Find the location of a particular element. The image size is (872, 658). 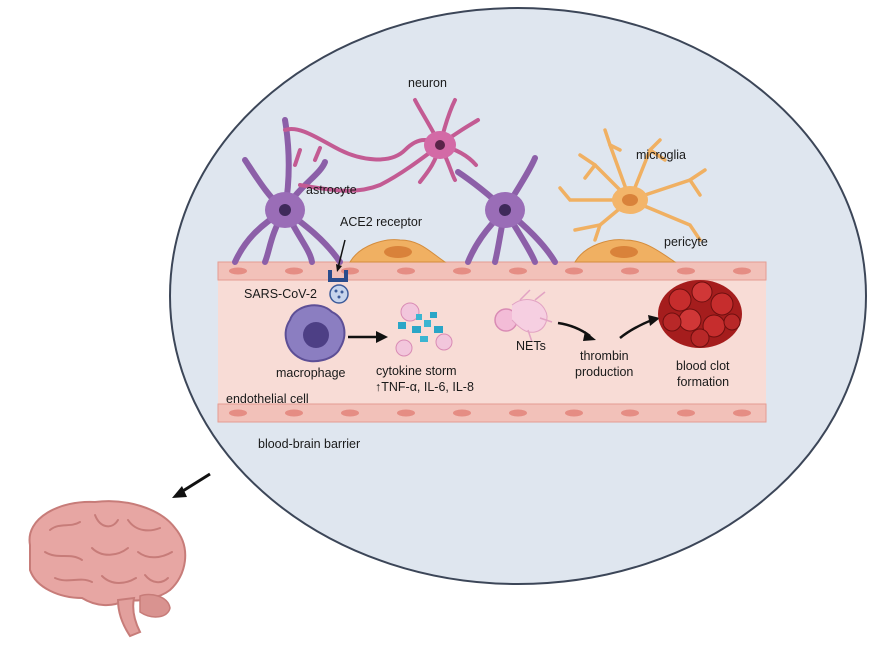

label-neuron: neuron is located at coordinates (427, 83).